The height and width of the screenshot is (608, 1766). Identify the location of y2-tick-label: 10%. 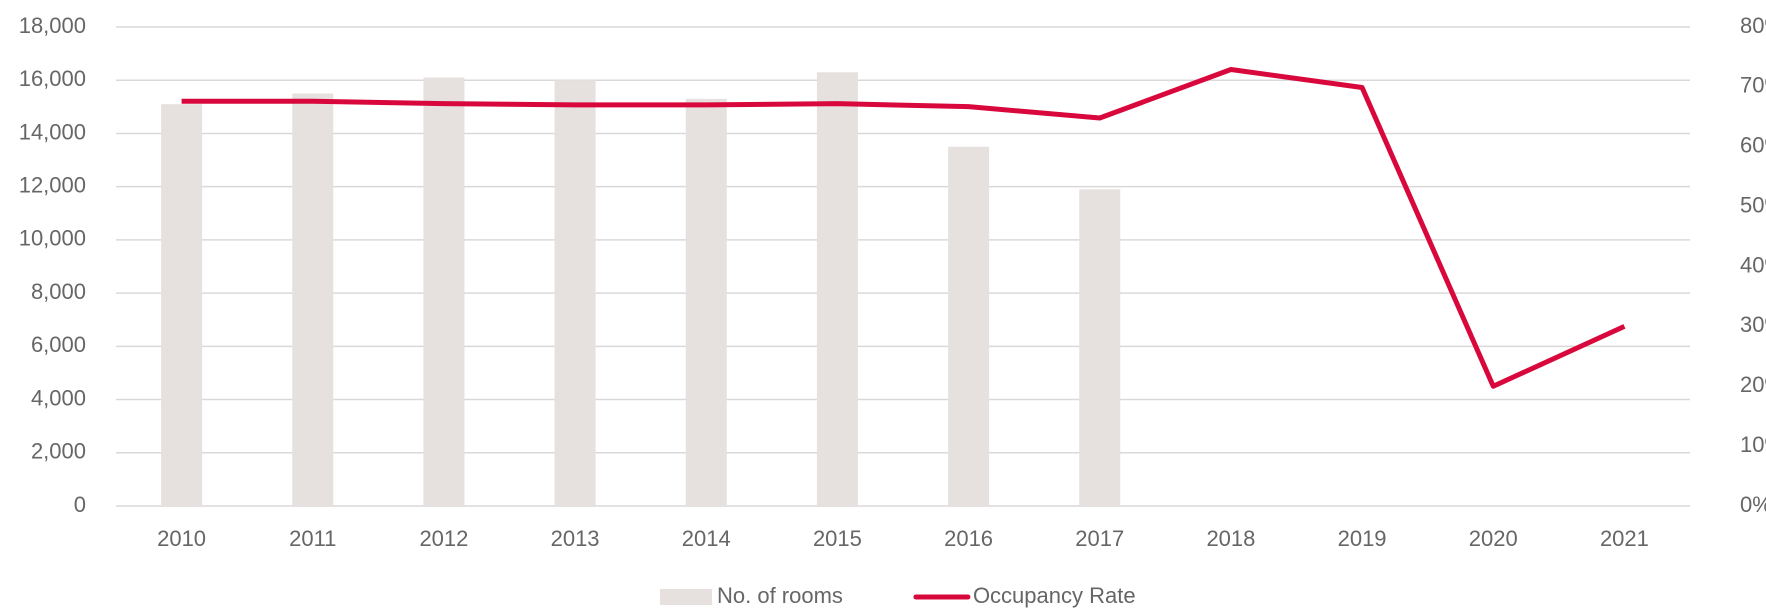
(1753, 444).